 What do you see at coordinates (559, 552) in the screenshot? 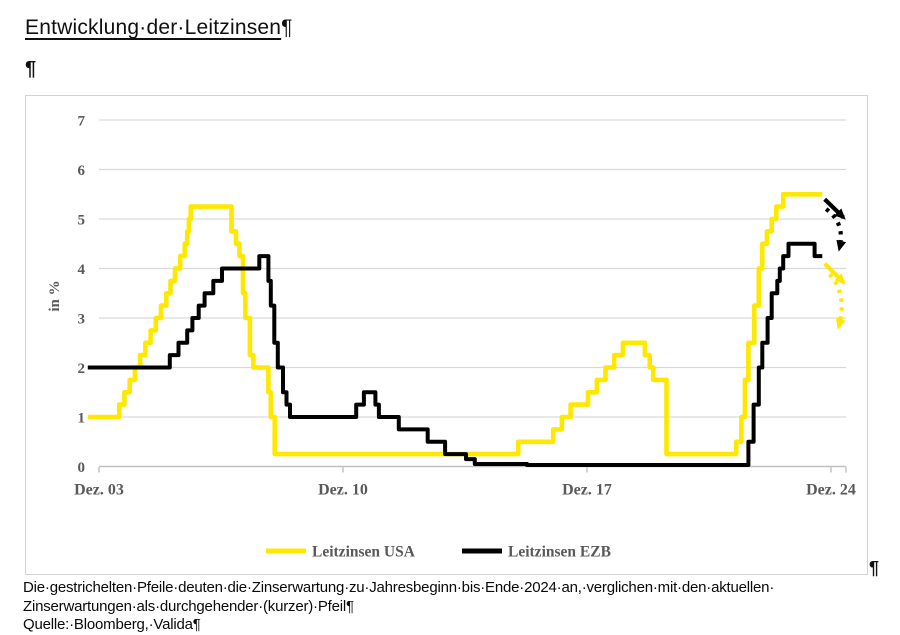
I see `legend-label-ezb: Leitzinsen EZB` at bounding box center [559, 552].